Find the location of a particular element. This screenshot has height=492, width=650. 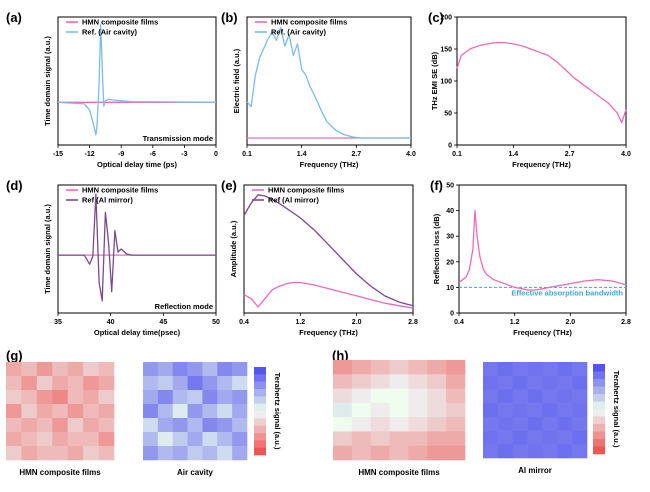

x-tick-label-e: 2.8 is located at coordinates (413, 322).